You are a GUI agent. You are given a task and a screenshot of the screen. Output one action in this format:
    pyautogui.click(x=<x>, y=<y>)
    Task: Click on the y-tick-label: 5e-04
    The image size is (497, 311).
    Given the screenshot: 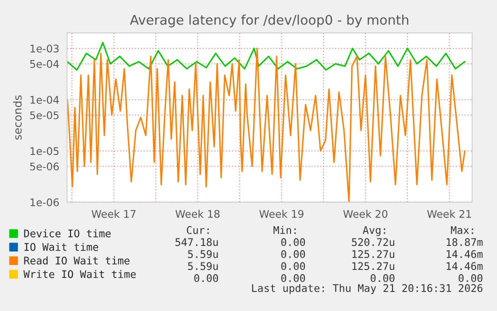 What is the action you would take?
    pyautogui.click(x=44, y=64)
    